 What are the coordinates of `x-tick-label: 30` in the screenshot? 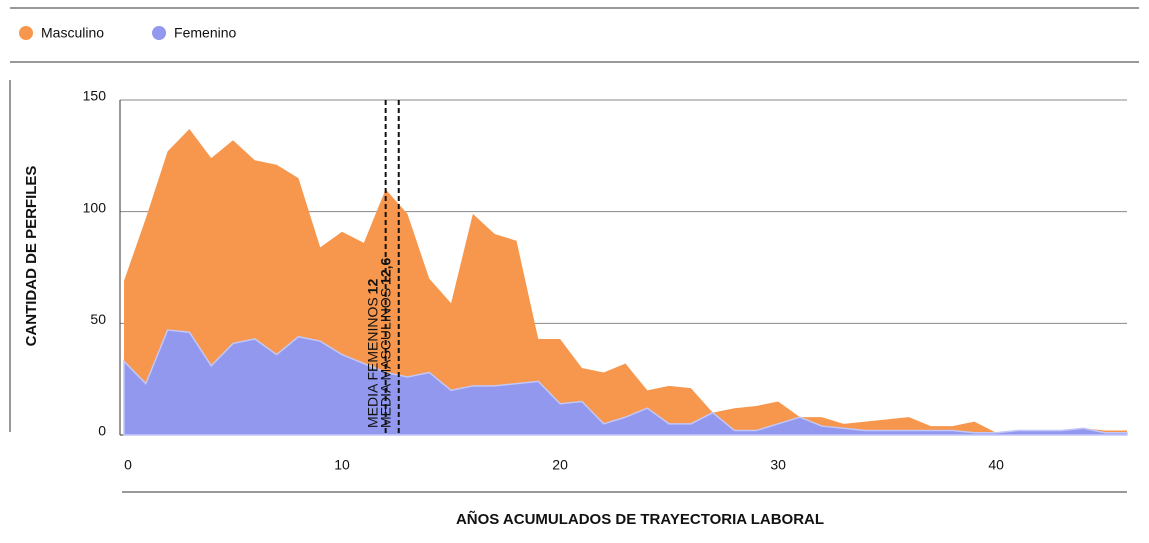 It's located at (778, 465).